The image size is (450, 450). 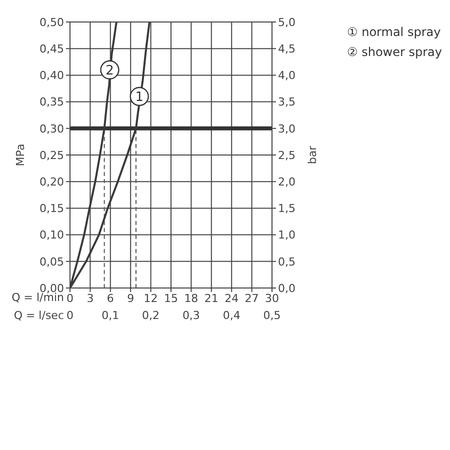 I want to click on x2-tick-label: 0,5, so click(x=272, y=315).